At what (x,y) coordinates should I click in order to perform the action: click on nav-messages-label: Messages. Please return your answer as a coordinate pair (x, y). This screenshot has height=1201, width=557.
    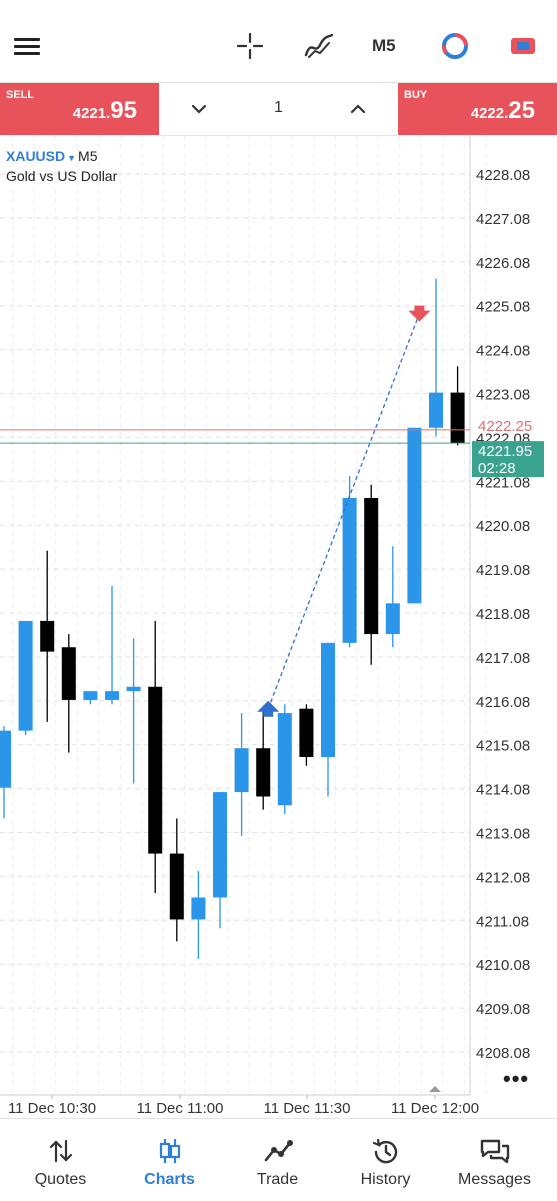
    Looking at the image, I should click on (494, 1179).